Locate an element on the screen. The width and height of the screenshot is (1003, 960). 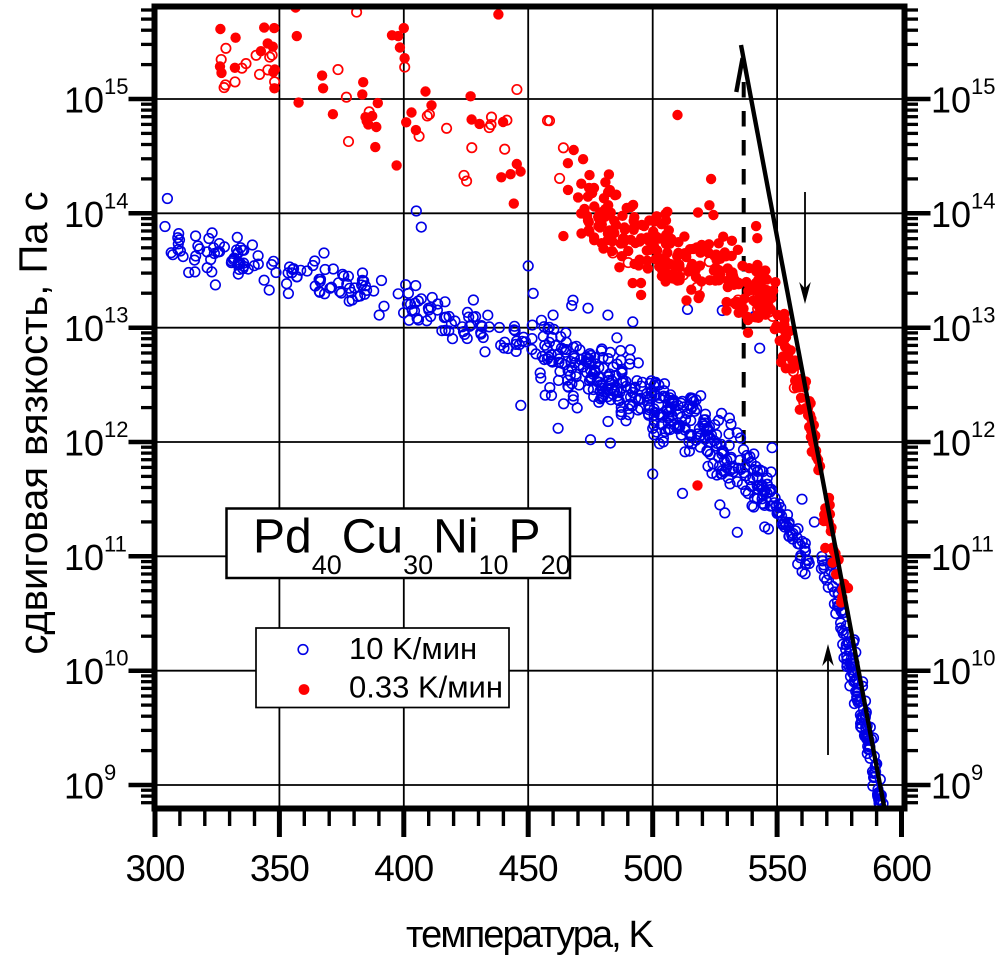
svg-text: 600 is located at coordinates (901, 868).